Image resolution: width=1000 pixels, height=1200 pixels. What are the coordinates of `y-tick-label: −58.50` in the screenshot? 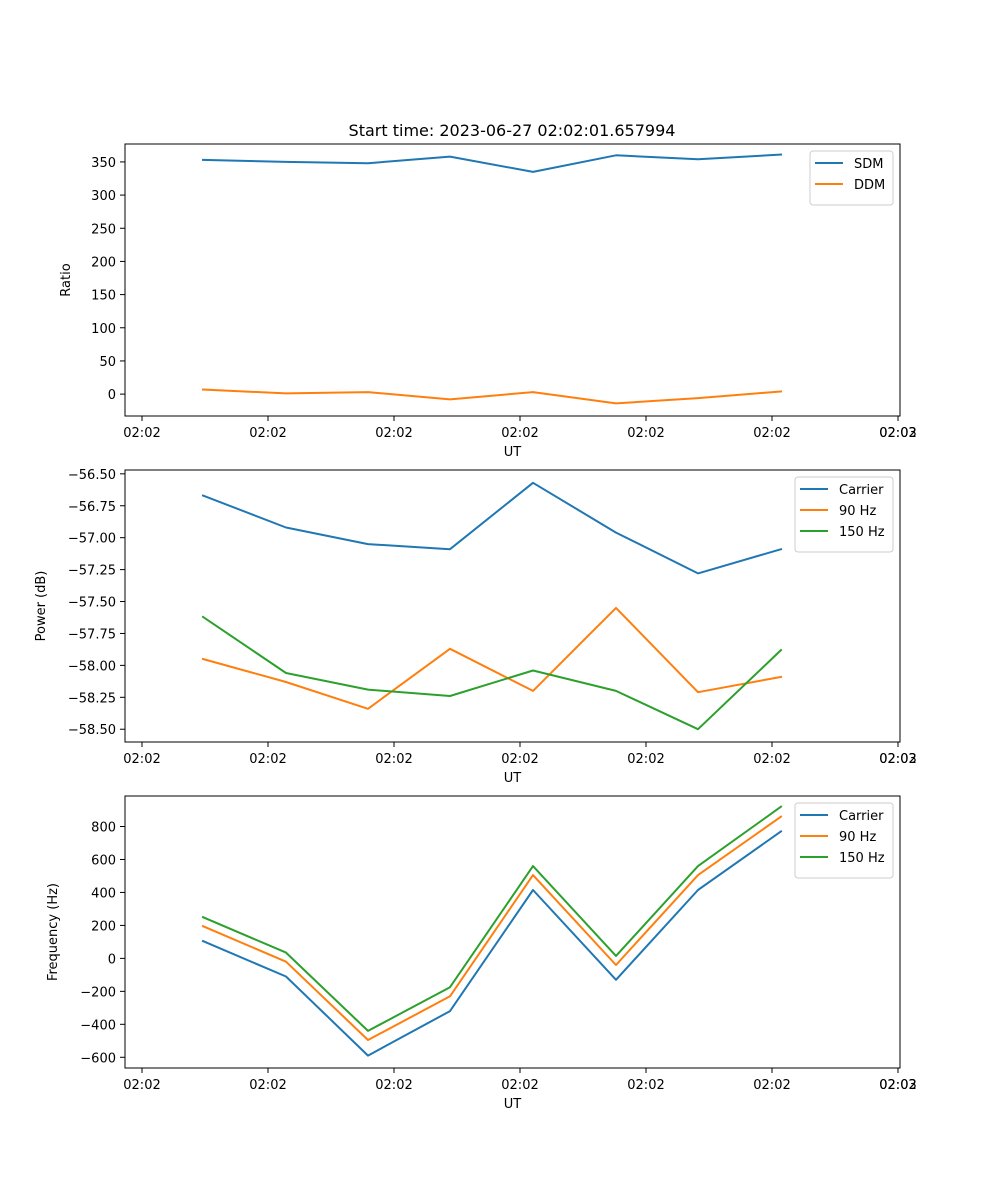 It's located at (92, 730).